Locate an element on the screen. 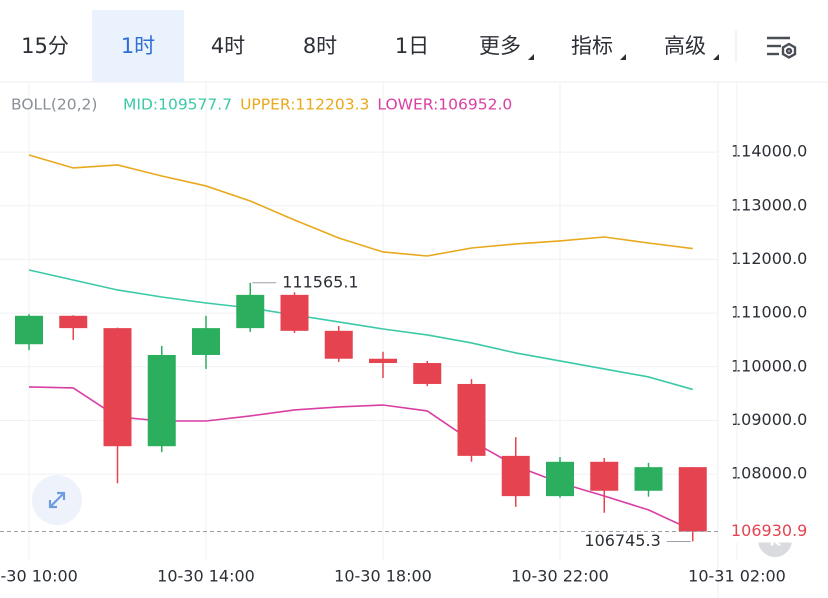  active-tab-bg is located at coordinates (138, 46).